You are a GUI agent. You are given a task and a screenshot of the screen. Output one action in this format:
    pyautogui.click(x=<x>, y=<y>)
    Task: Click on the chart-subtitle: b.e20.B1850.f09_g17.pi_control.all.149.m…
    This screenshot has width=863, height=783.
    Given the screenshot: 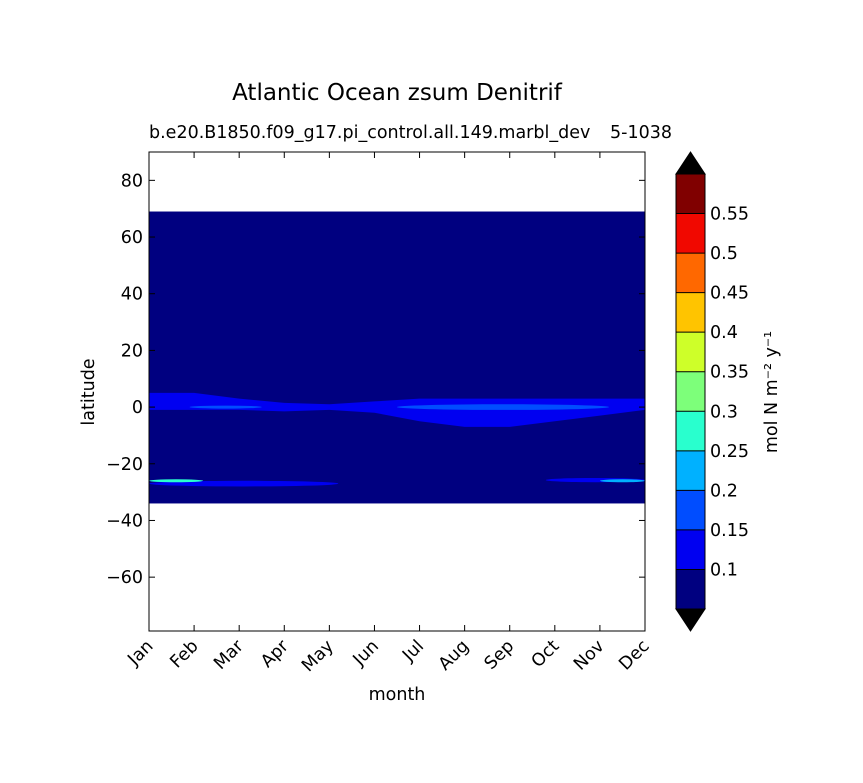 What is the action you would take?
    pyautogui.click(x=369, y=133)
    